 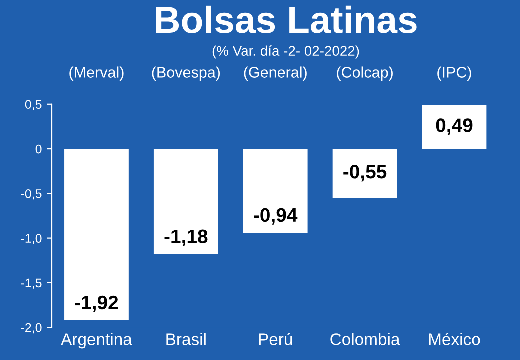 I want to click on y-tick-label: -1,0, so click(x=31, y=239).